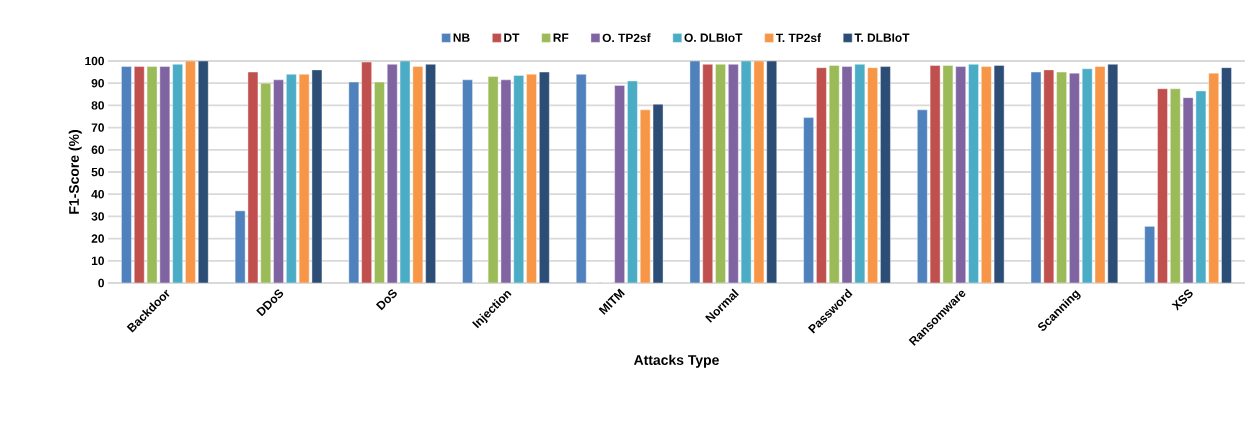  What do you see at coordinates (798, 38) in the screenshot?
I see `legend-label: T. TP2sf` at bounding box center [798, 38].